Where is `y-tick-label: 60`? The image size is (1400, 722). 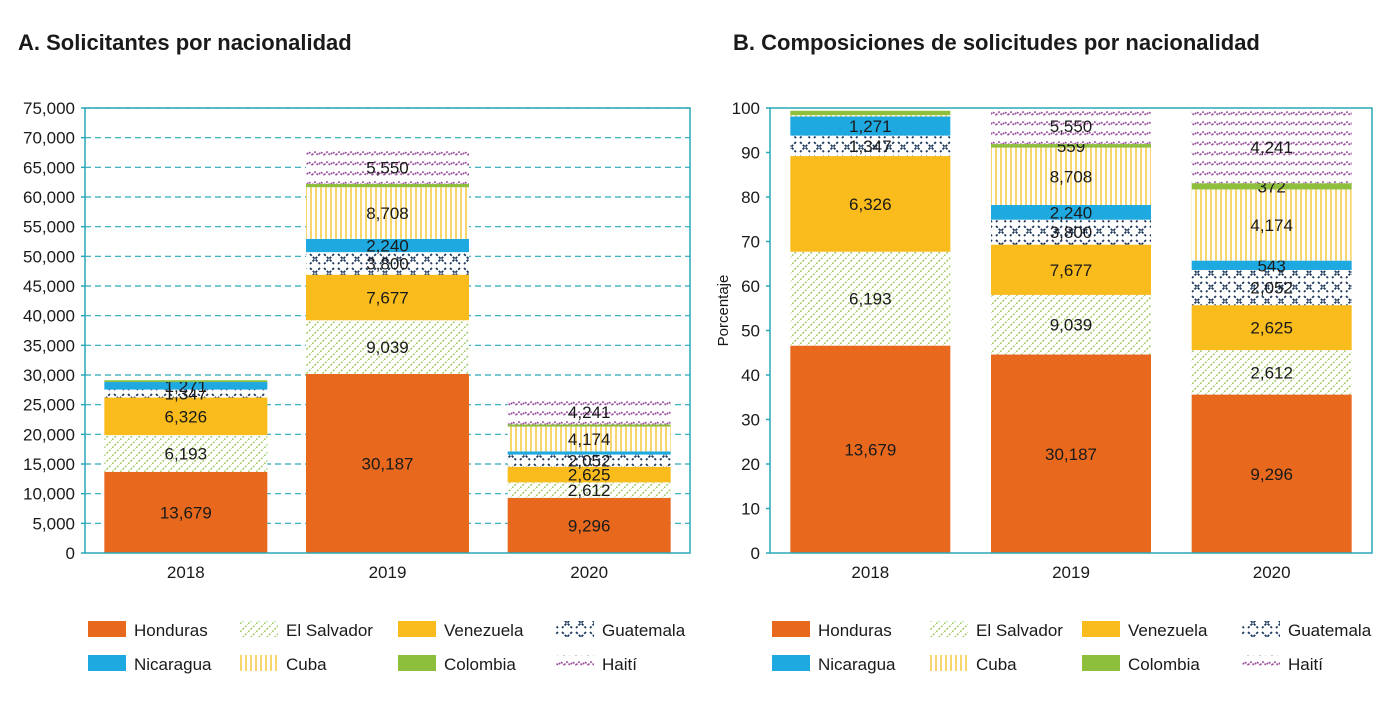
y-tick-label: 60 is located at coordinates (750, 286).